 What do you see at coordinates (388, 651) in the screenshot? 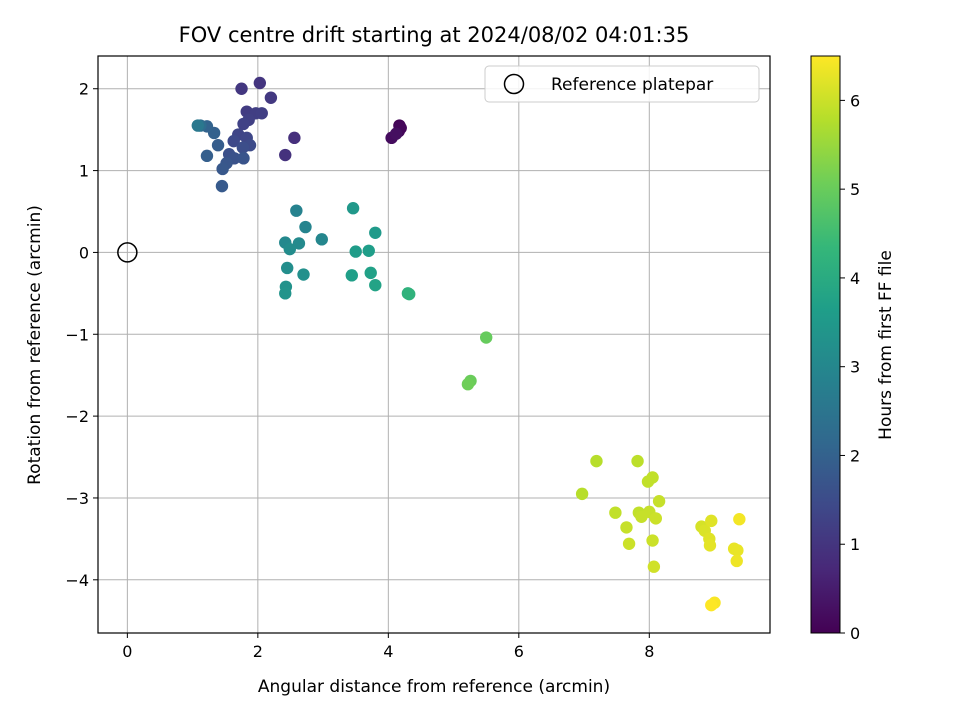
I see `x-tick-label: 4` at bounding box center [388, 651].